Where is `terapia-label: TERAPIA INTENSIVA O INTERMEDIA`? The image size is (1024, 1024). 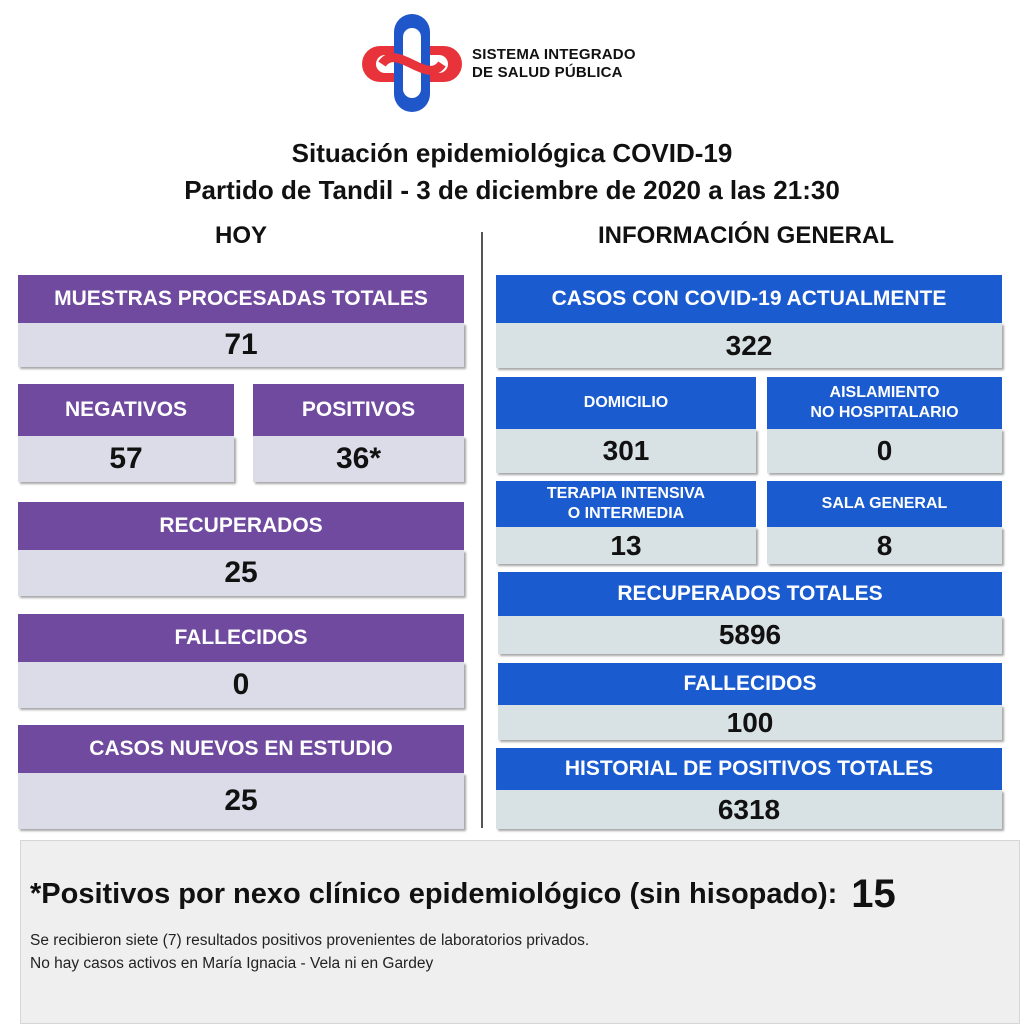
terapia-label: TERAPIA INTENSIVA O INTERMEDIA is located at coordinates (626, 504).